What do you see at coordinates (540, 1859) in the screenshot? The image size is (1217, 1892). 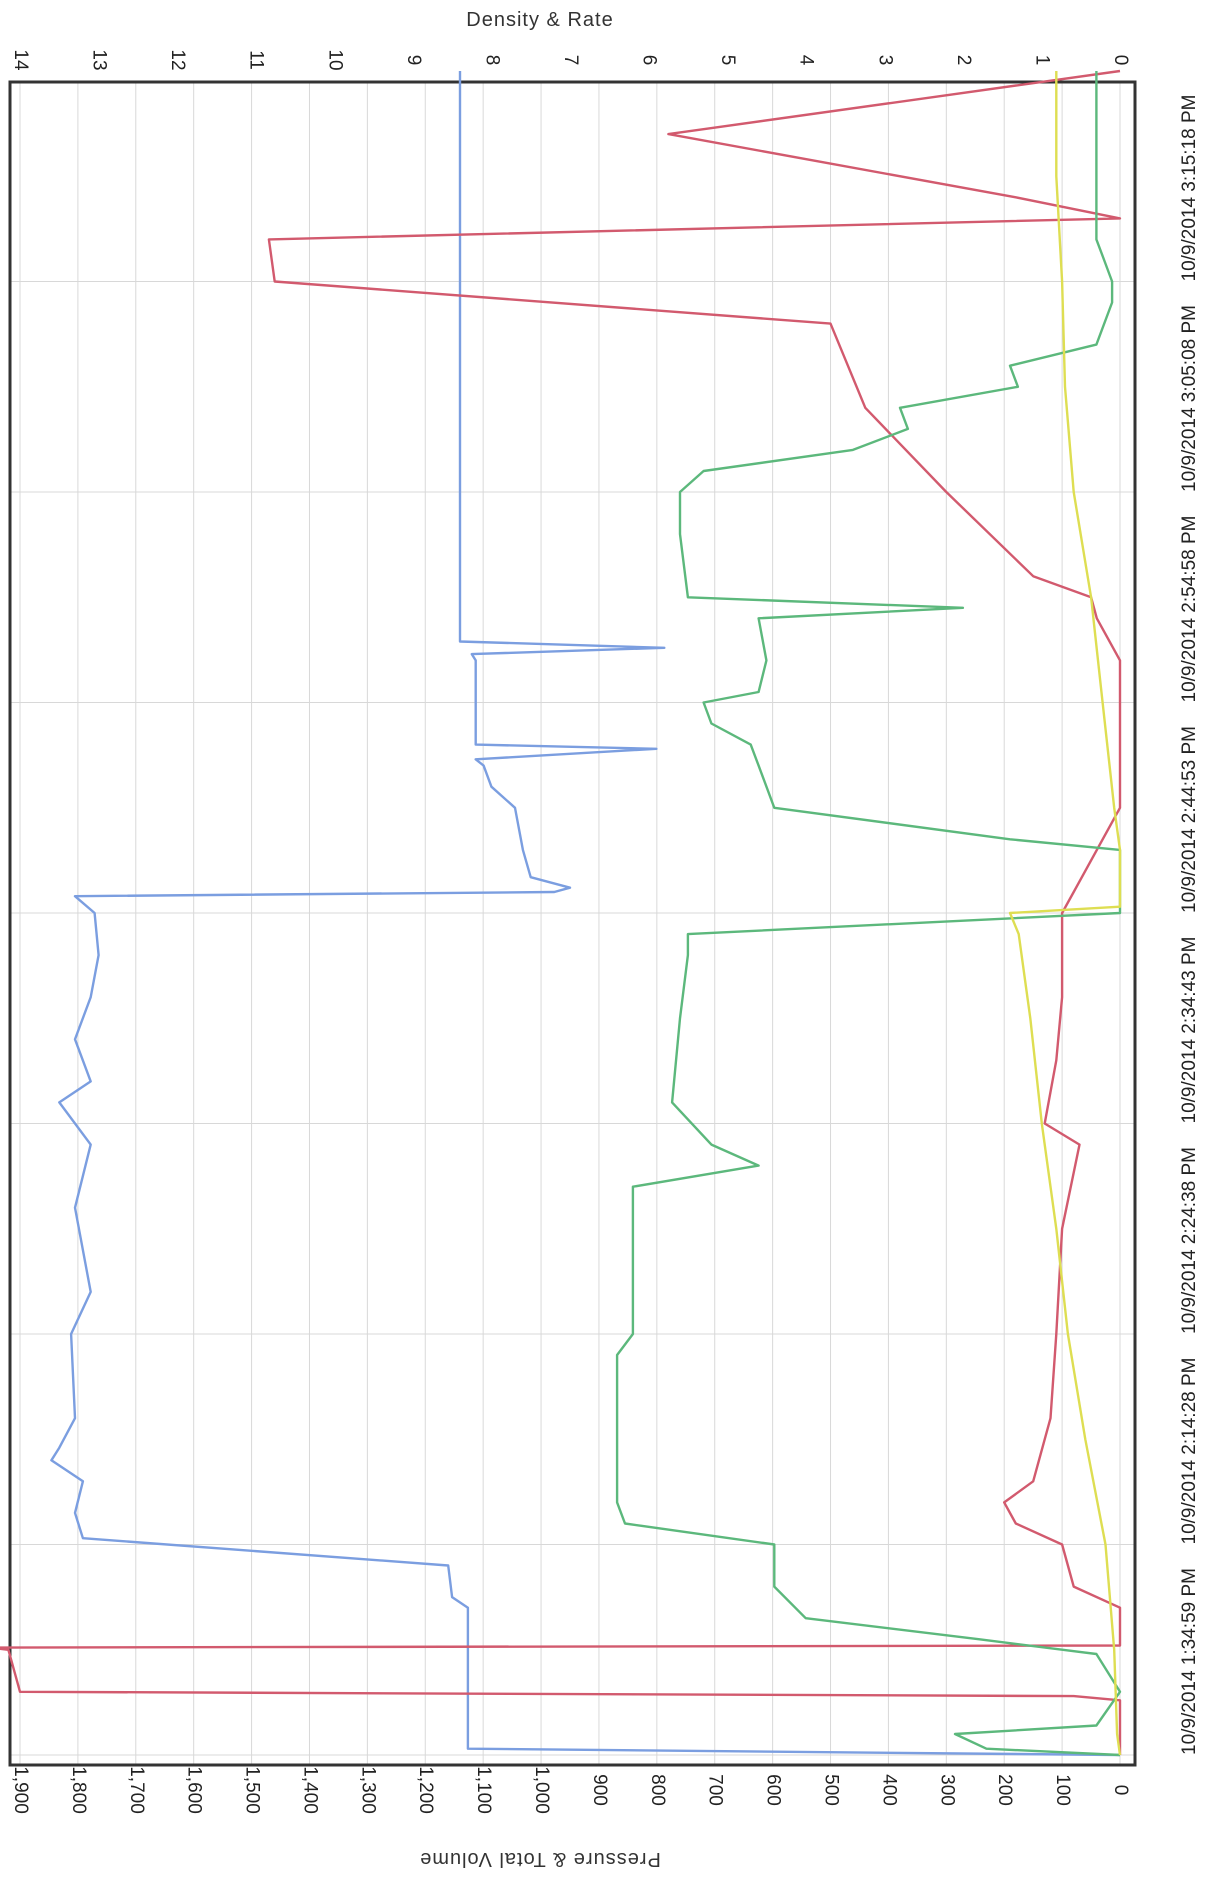 I see `bottom-axis-title: Pressure & Total Volume` at bounding box center [540, 1859].